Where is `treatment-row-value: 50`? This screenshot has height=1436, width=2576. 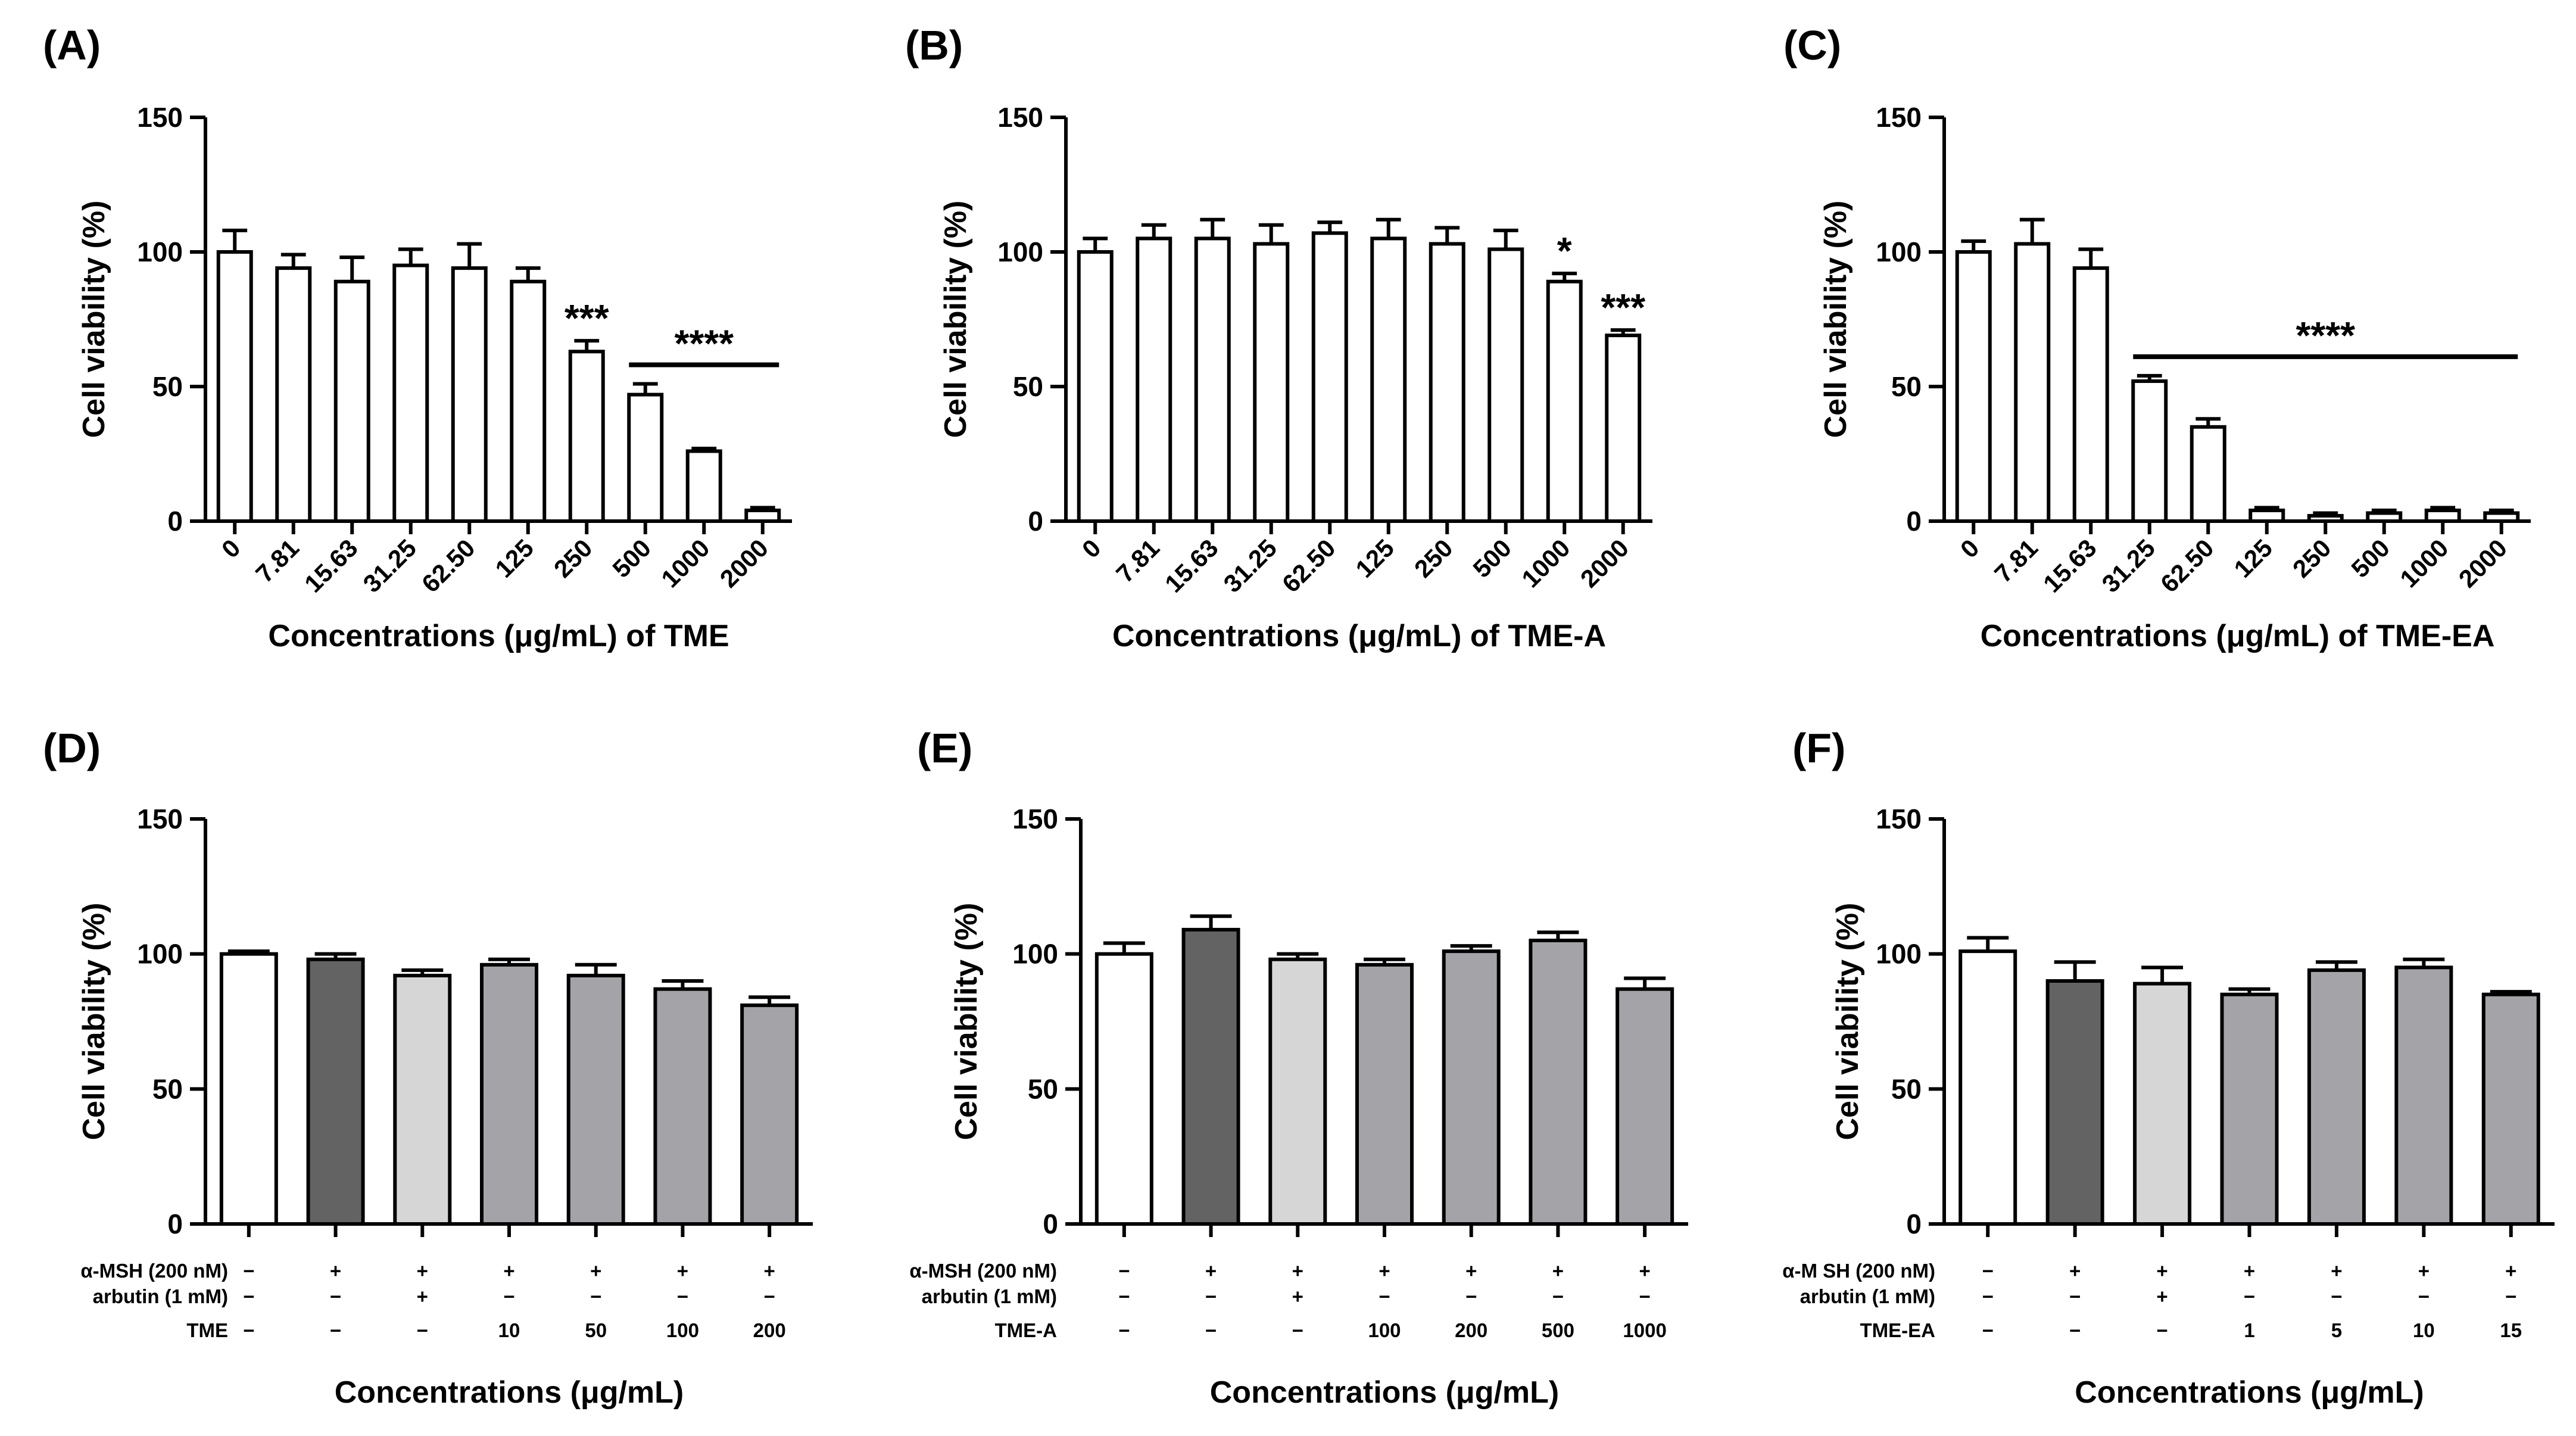 treatment-row-value: 50 is located at coordinates (596, 1330).